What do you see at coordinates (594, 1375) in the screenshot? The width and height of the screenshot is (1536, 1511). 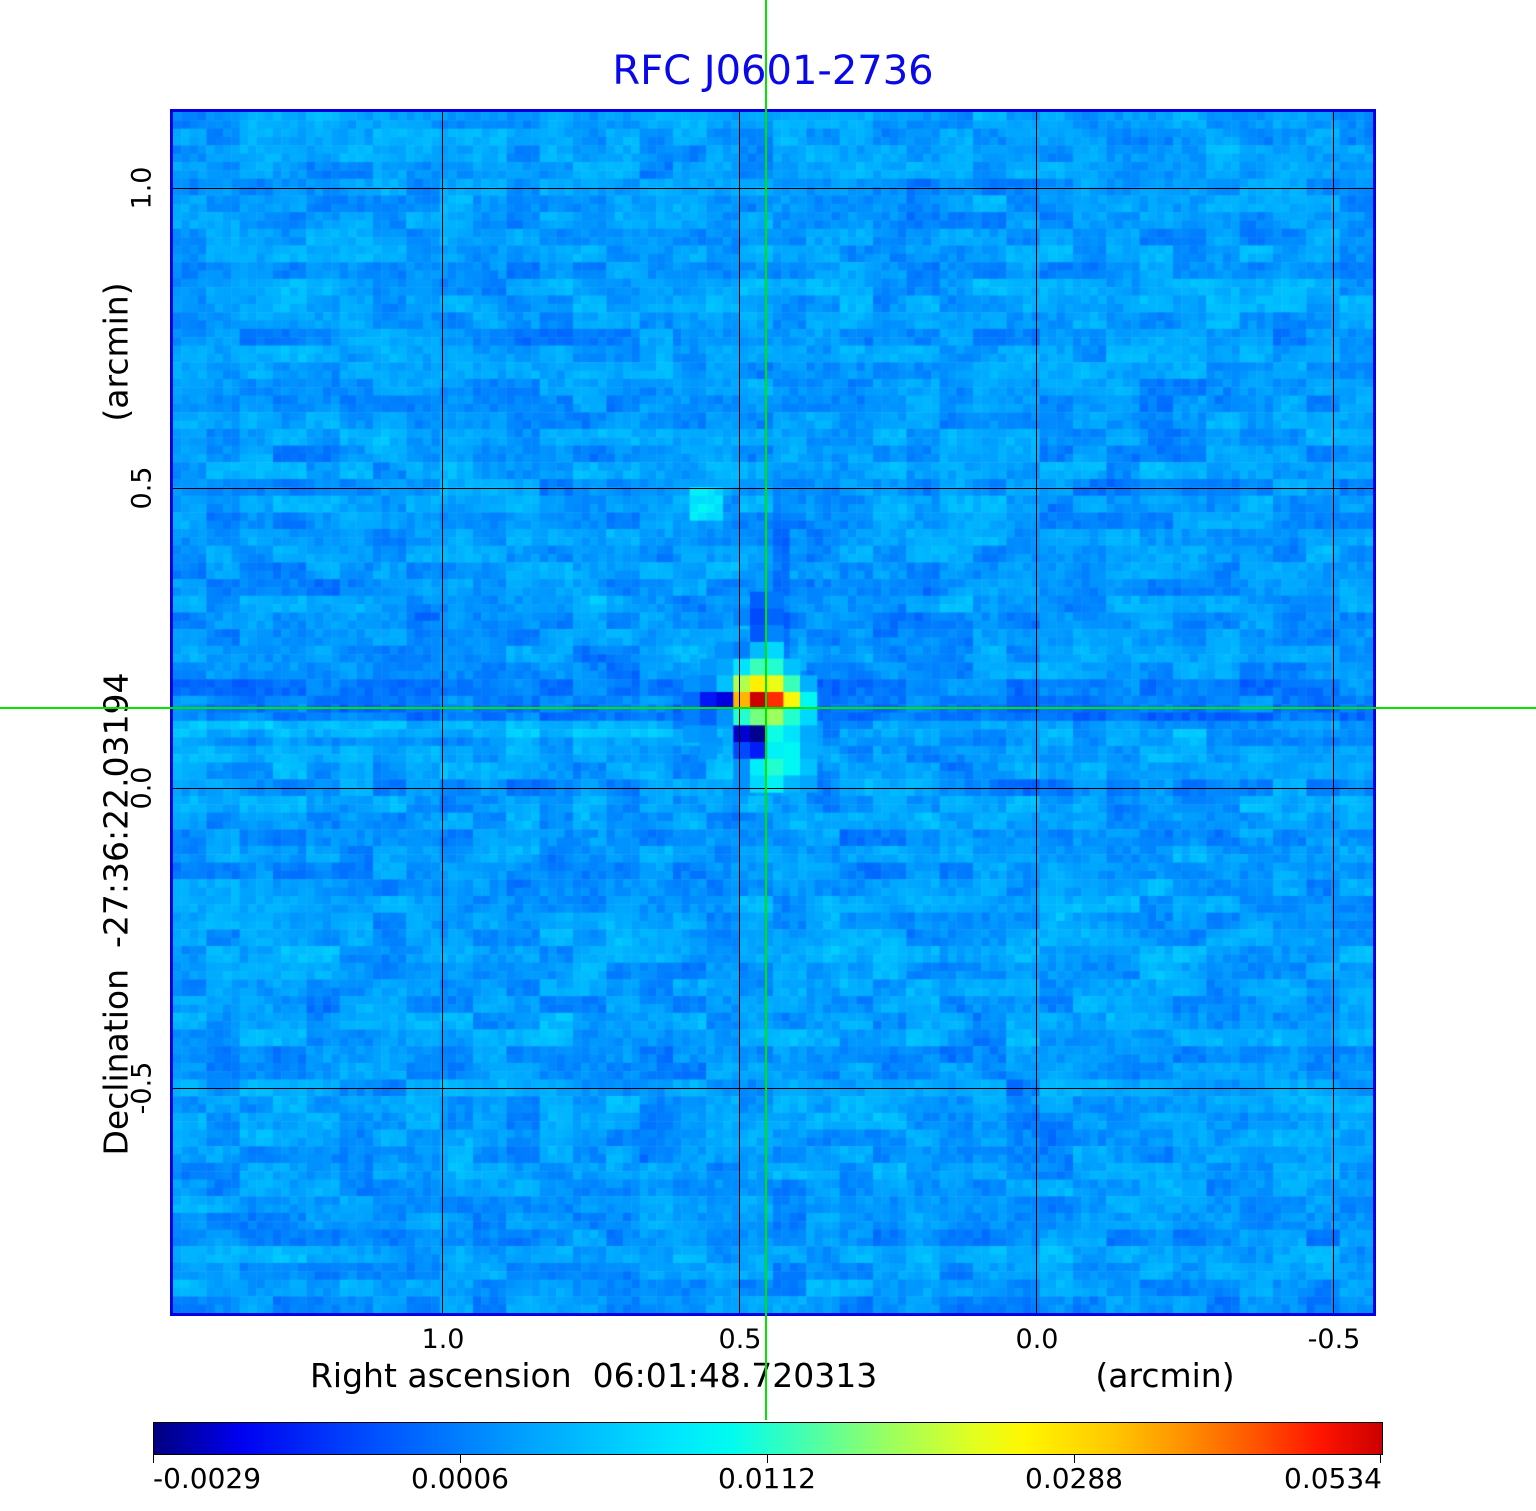 I see `x-axis-label: Right ascension 06:01:48.720313` at bounding box center [594, 1375].